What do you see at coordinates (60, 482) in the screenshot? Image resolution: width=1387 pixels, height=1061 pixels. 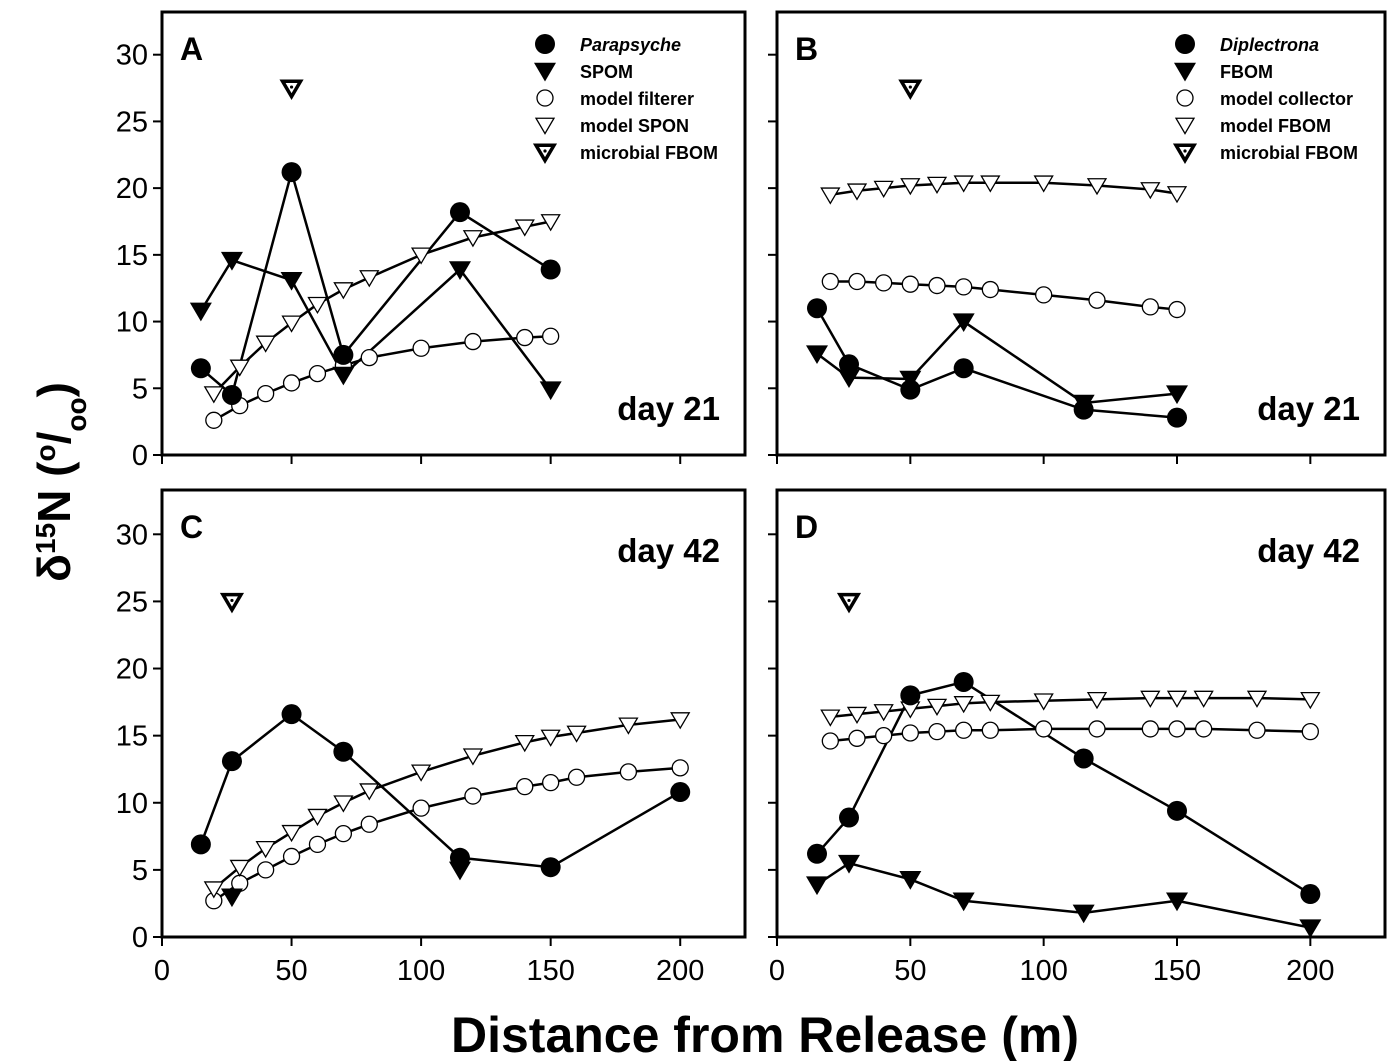 I see `y-axis-label: δ15N (o/oo)` at bounding box center [60, 482].